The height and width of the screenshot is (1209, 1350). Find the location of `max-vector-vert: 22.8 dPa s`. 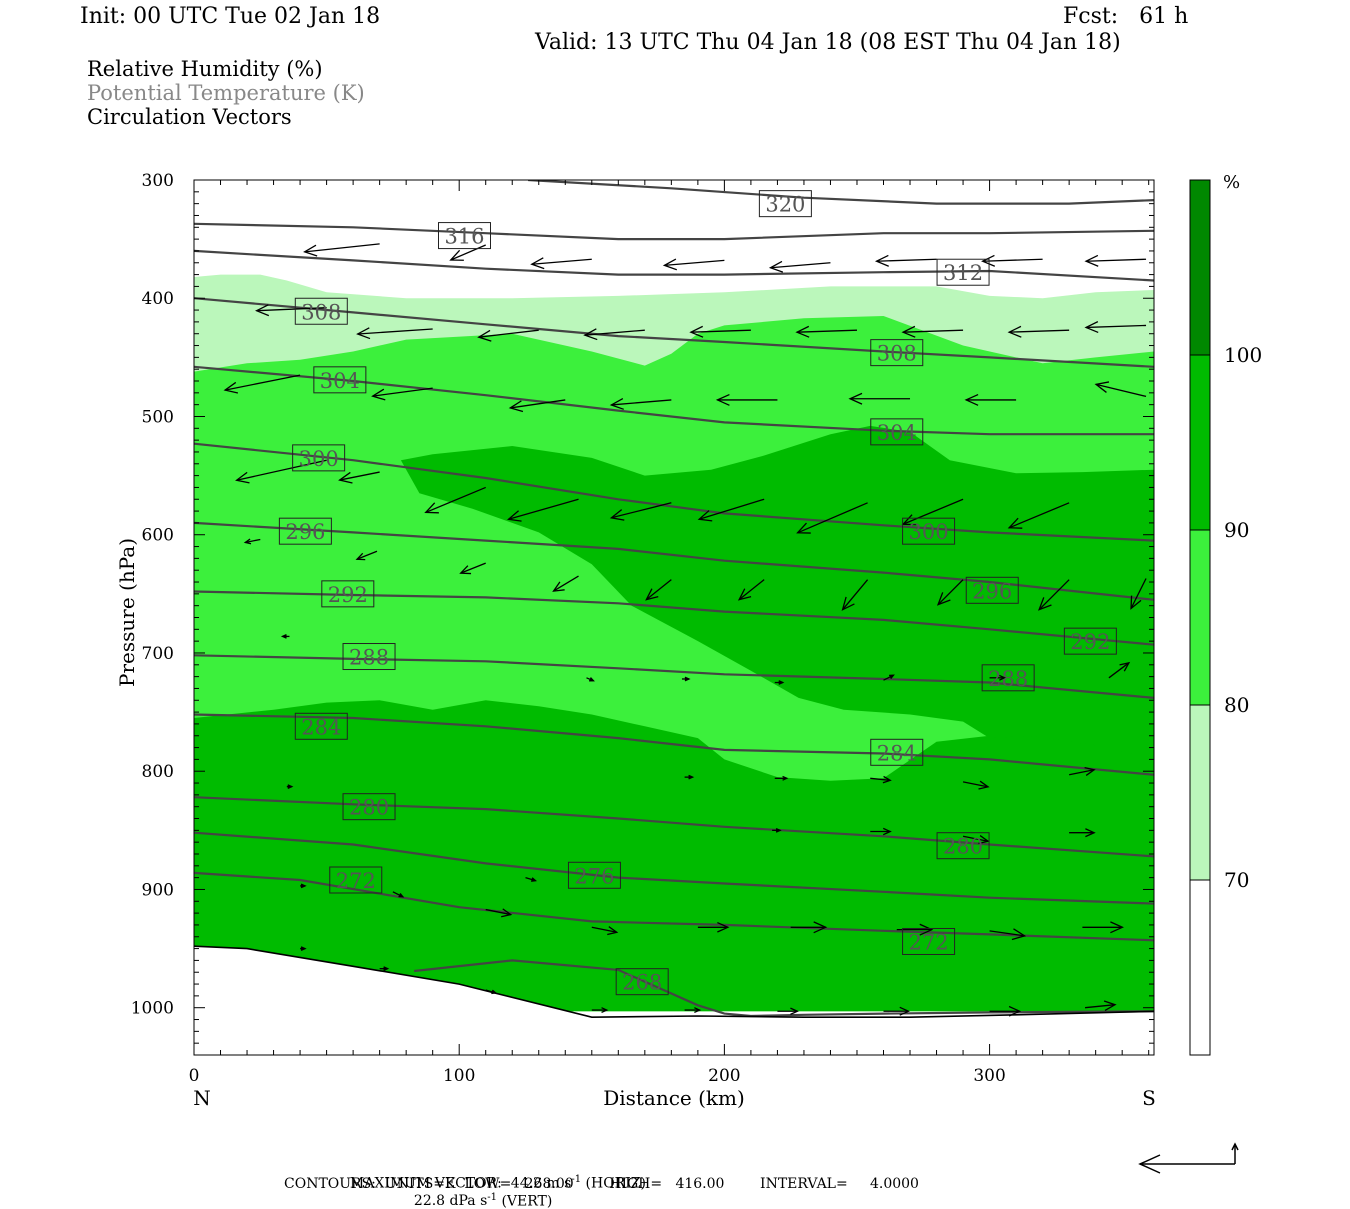

max-vector-vert: 22.8 dPa s is located at coordinates (450, 1201).